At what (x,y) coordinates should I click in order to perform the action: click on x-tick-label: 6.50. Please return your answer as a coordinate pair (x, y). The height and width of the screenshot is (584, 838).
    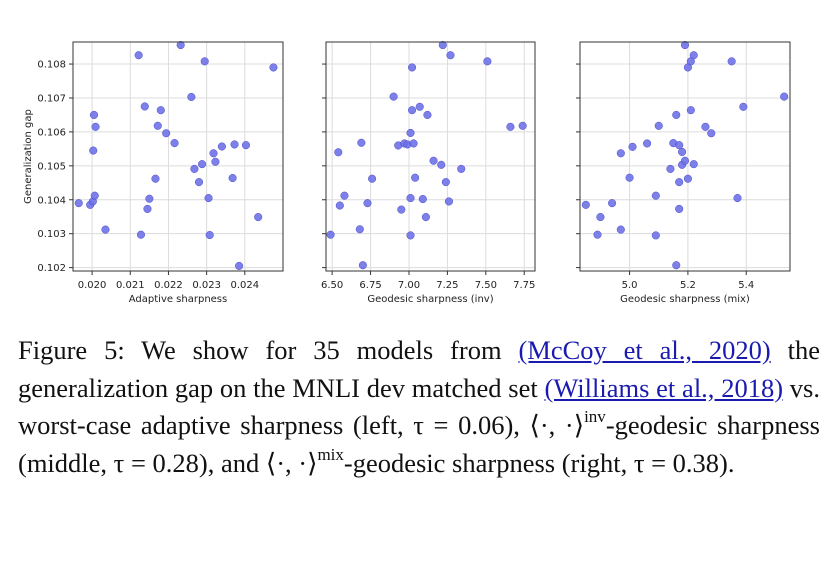
    Looking at the image, I should click on (332, 285).